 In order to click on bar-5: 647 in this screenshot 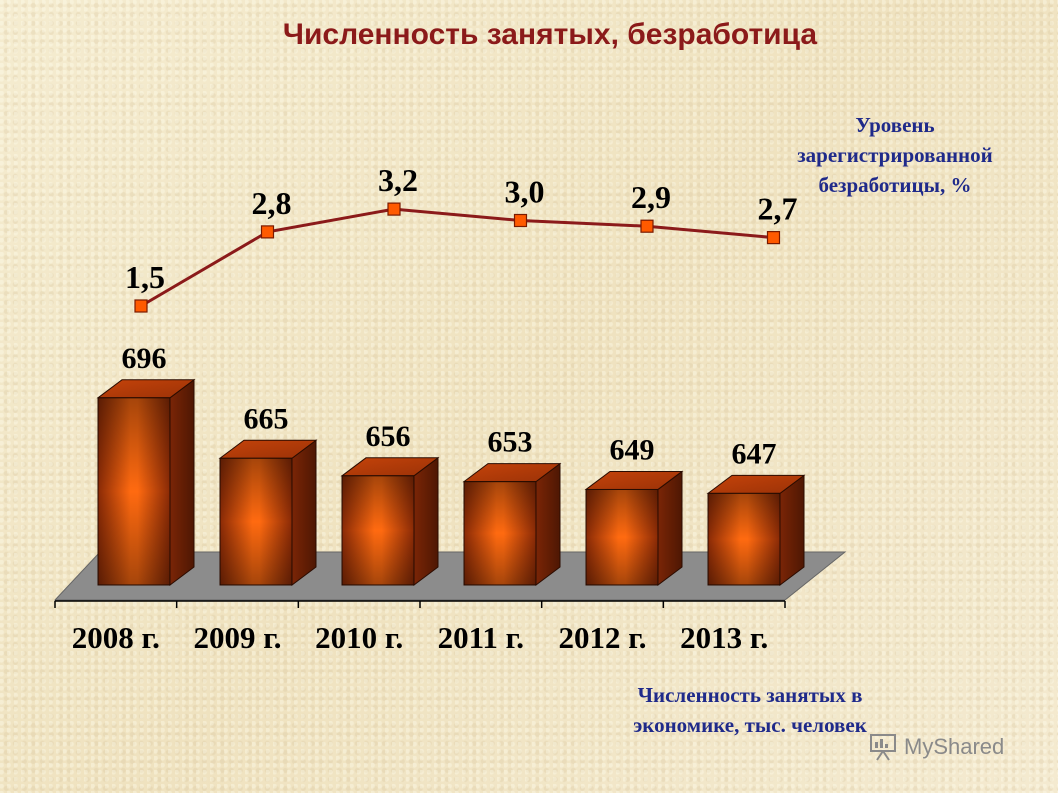, I will do `click(756, 511)`.